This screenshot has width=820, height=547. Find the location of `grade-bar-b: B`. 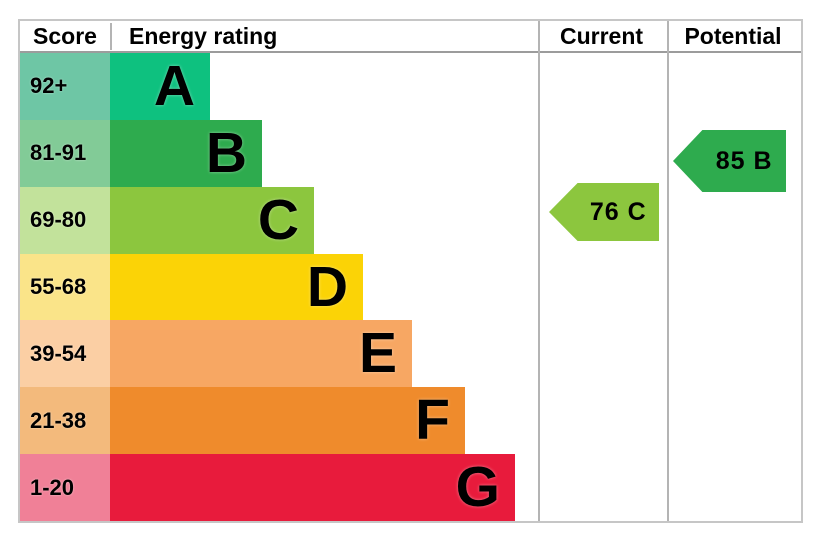

grade-bar-b: B is located at coordinates (186, 153).